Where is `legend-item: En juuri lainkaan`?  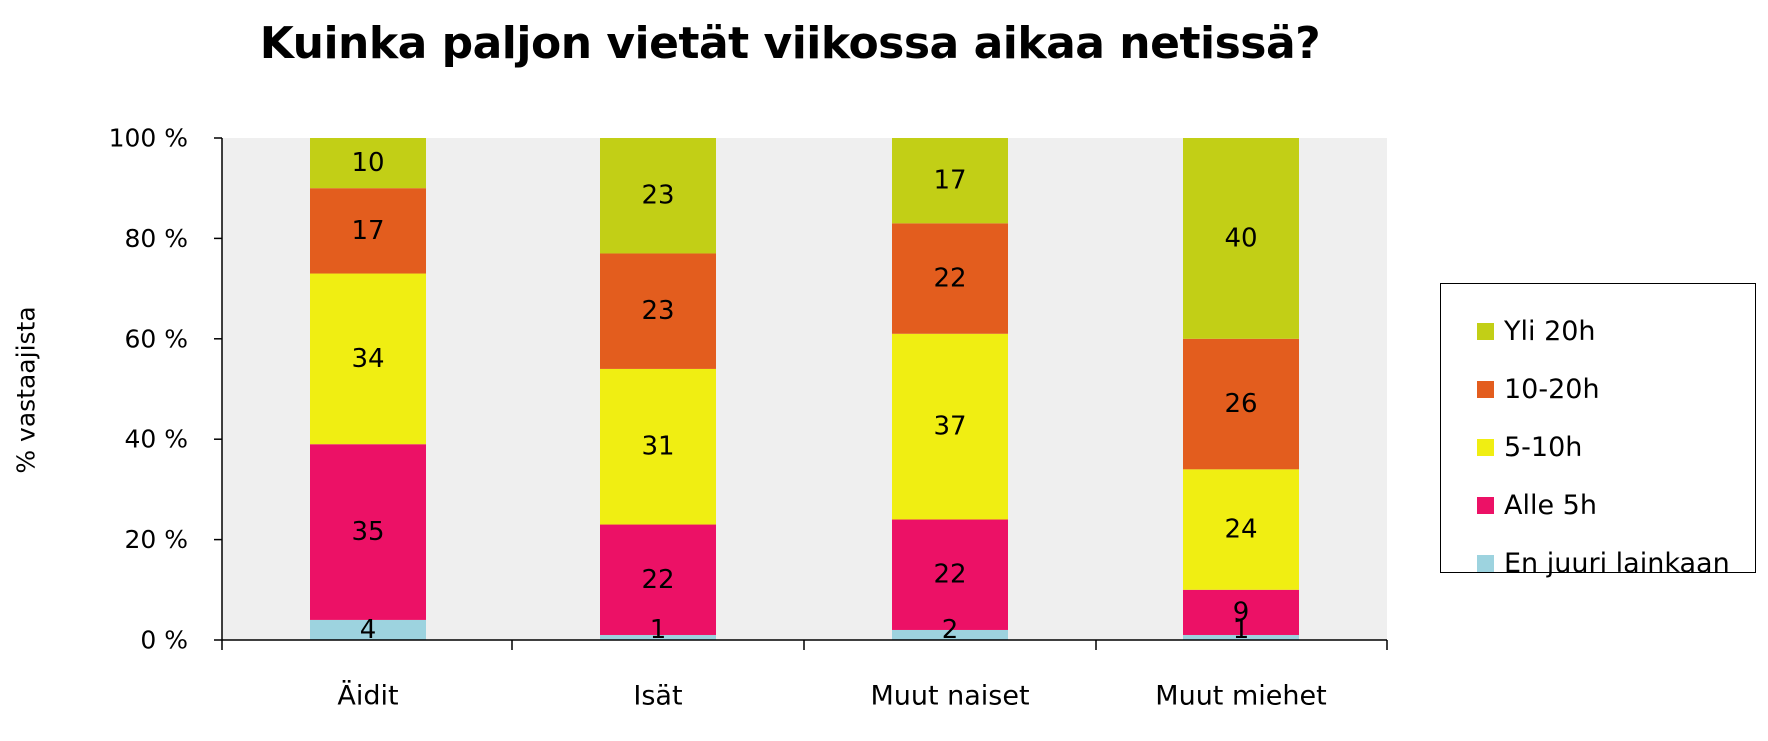
legend-item: En juuri lainkaan is located at coordinates (1603, 563).